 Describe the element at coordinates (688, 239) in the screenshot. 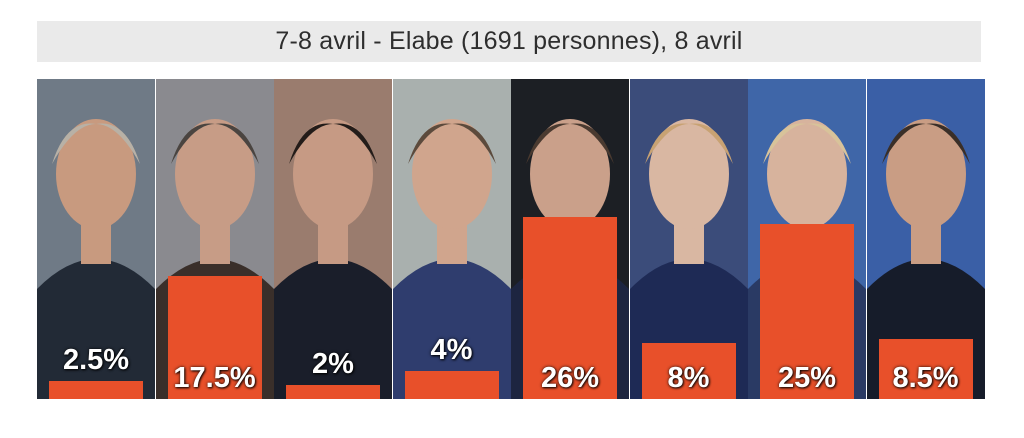

I see `candidate-panel: 8%` at that location.